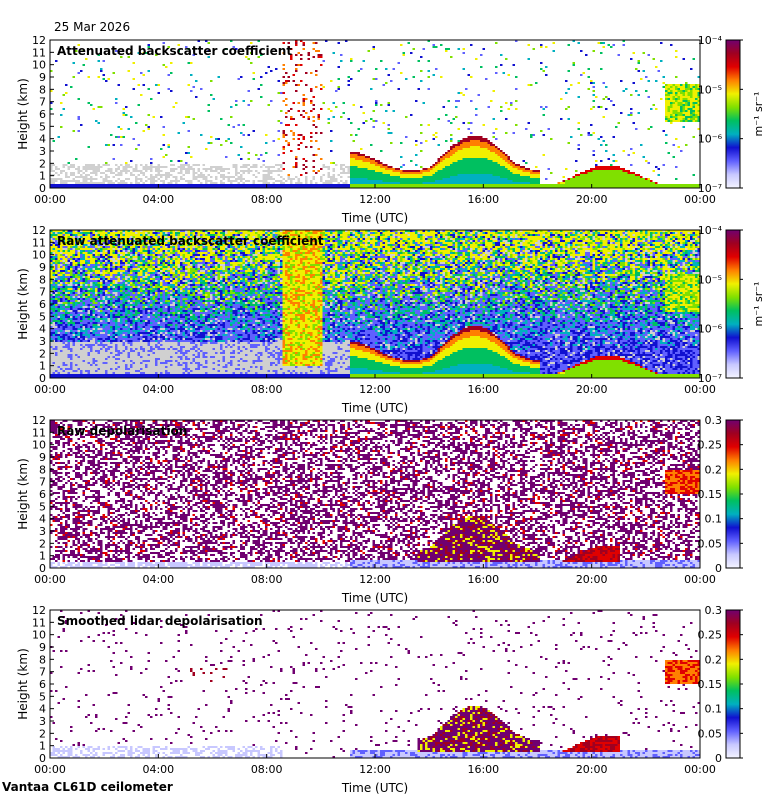  I want to click on colorbar-tick-label: 0.1, so click(714, 709).